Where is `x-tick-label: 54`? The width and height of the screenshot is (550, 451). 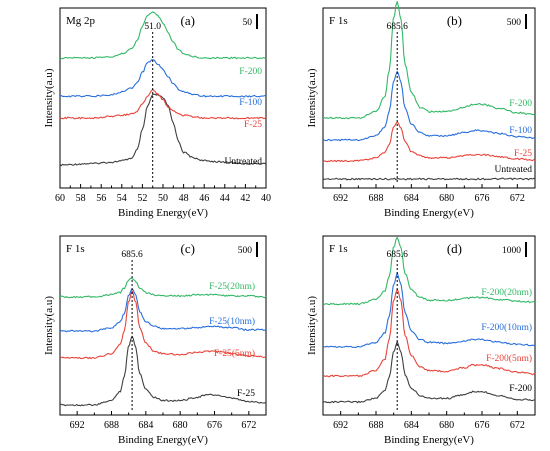 x-tick-label: 54 is located at coordinates (122, 198).